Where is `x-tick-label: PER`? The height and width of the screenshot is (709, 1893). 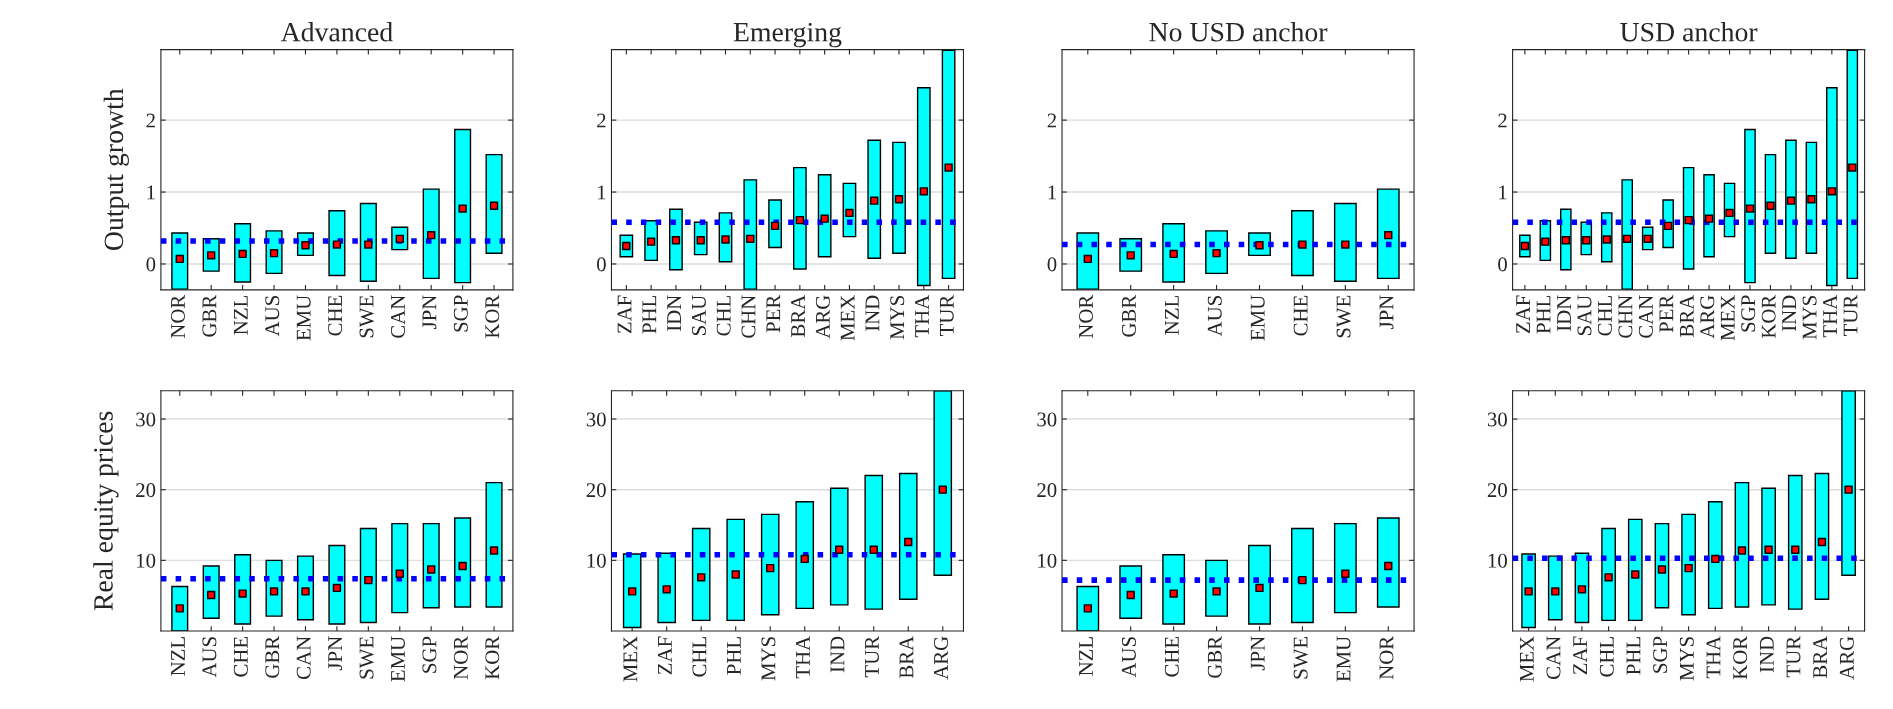 x-tick-label: PER is located at coordinates (773, 313).